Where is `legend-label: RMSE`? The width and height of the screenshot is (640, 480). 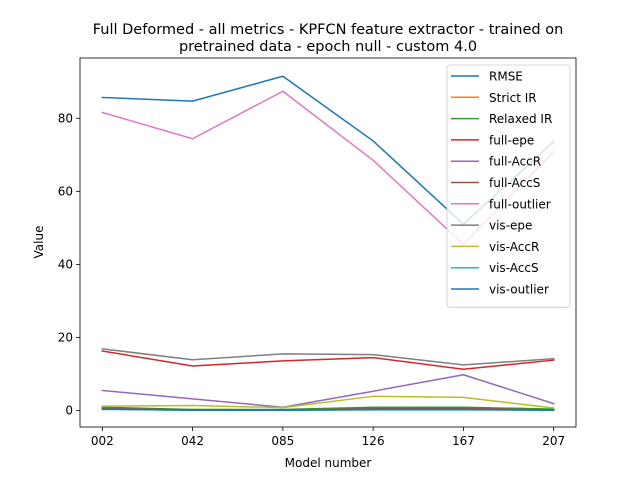
legend-label: RMSE is located at coordinates (506, 77).